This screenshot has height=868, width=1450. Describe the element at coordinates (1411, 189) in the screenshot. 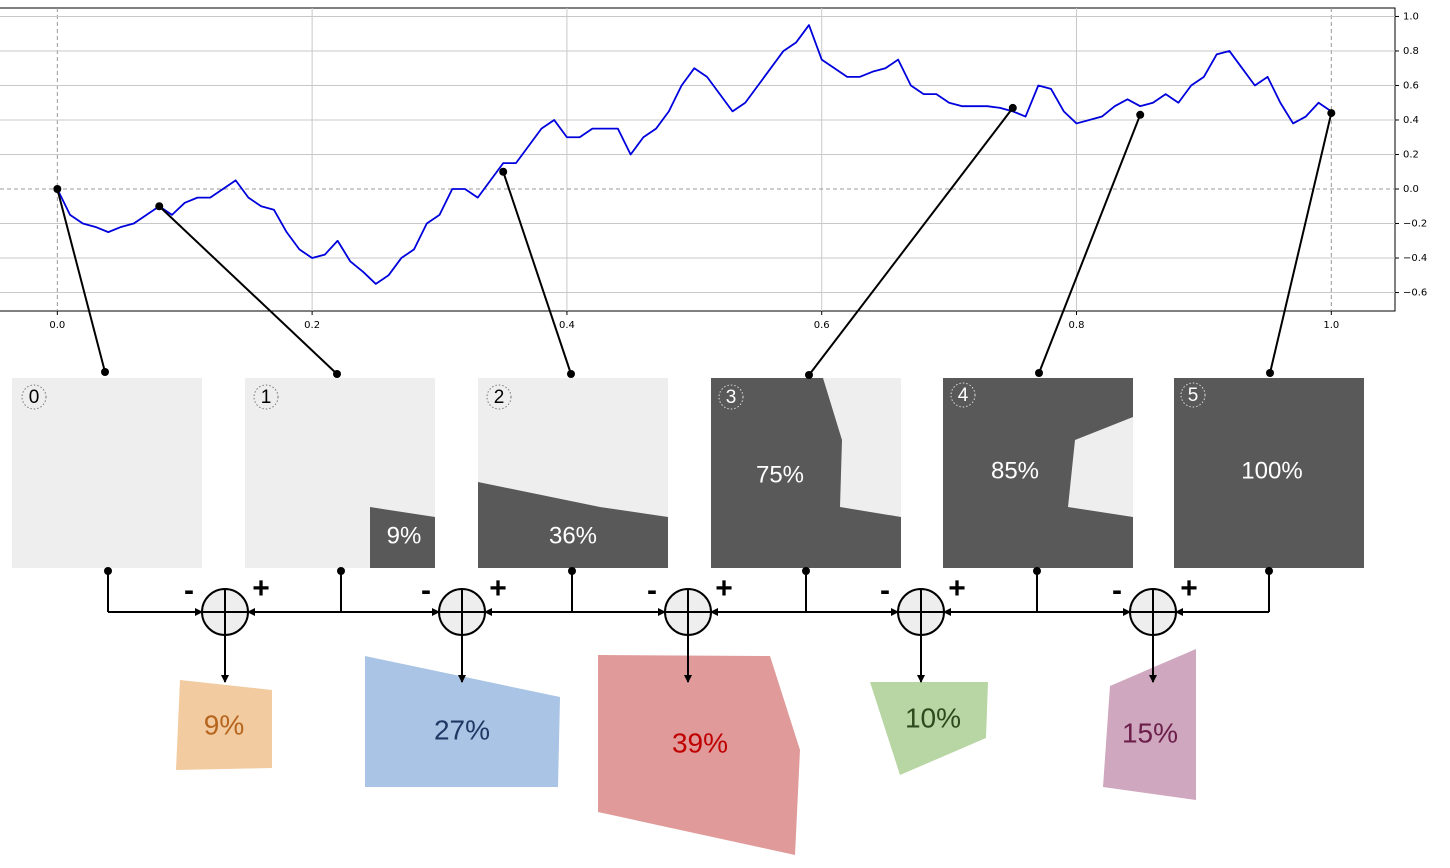

I see `y-tick-label: 0.0` at that location.